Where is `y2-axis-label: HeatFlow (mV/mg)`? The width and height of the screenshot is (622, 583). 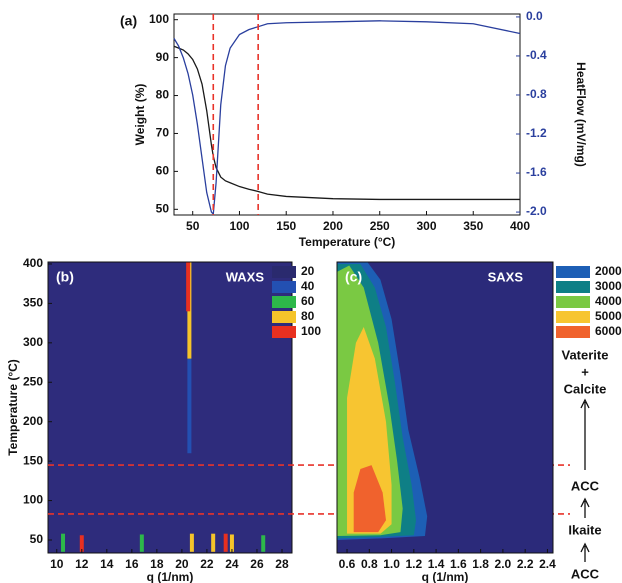
y2-axis-label: HeatFlow (mV/mg) is located at coordinates (581, 114).